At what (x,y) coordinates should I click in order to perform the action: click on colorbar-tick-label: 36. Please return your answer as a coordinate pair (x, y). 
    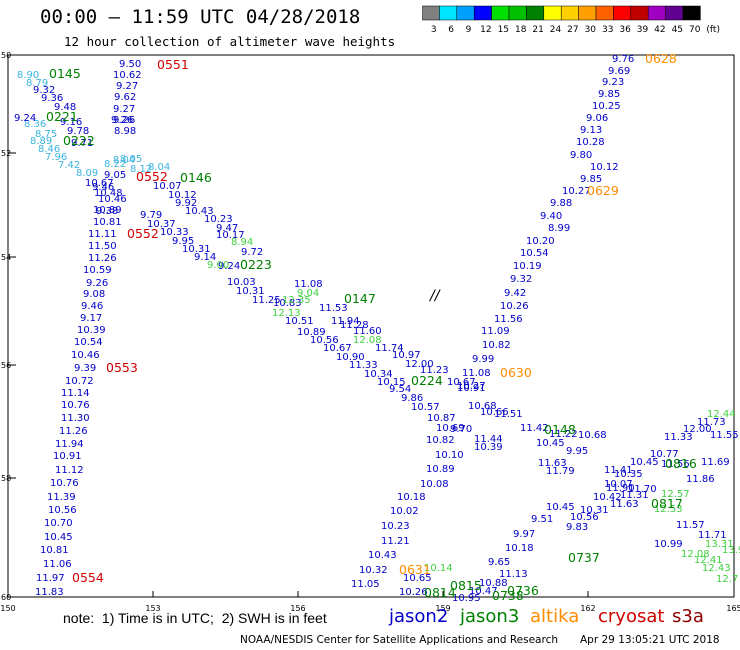
    Looking at the image, I should click on (625, 30).